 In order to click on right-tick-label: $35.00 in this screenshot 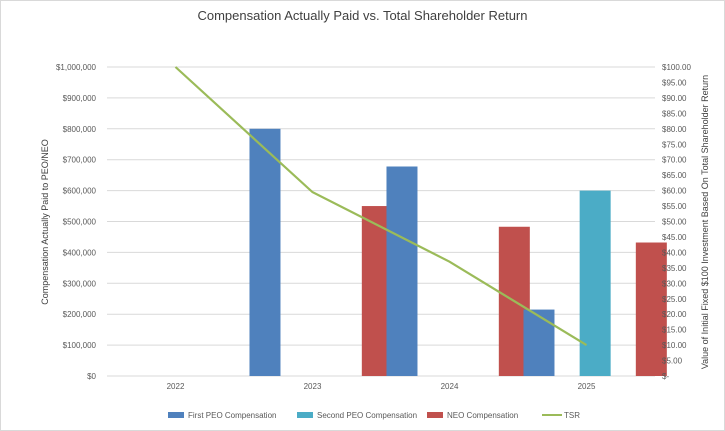, I will do `click(674, 268)`.